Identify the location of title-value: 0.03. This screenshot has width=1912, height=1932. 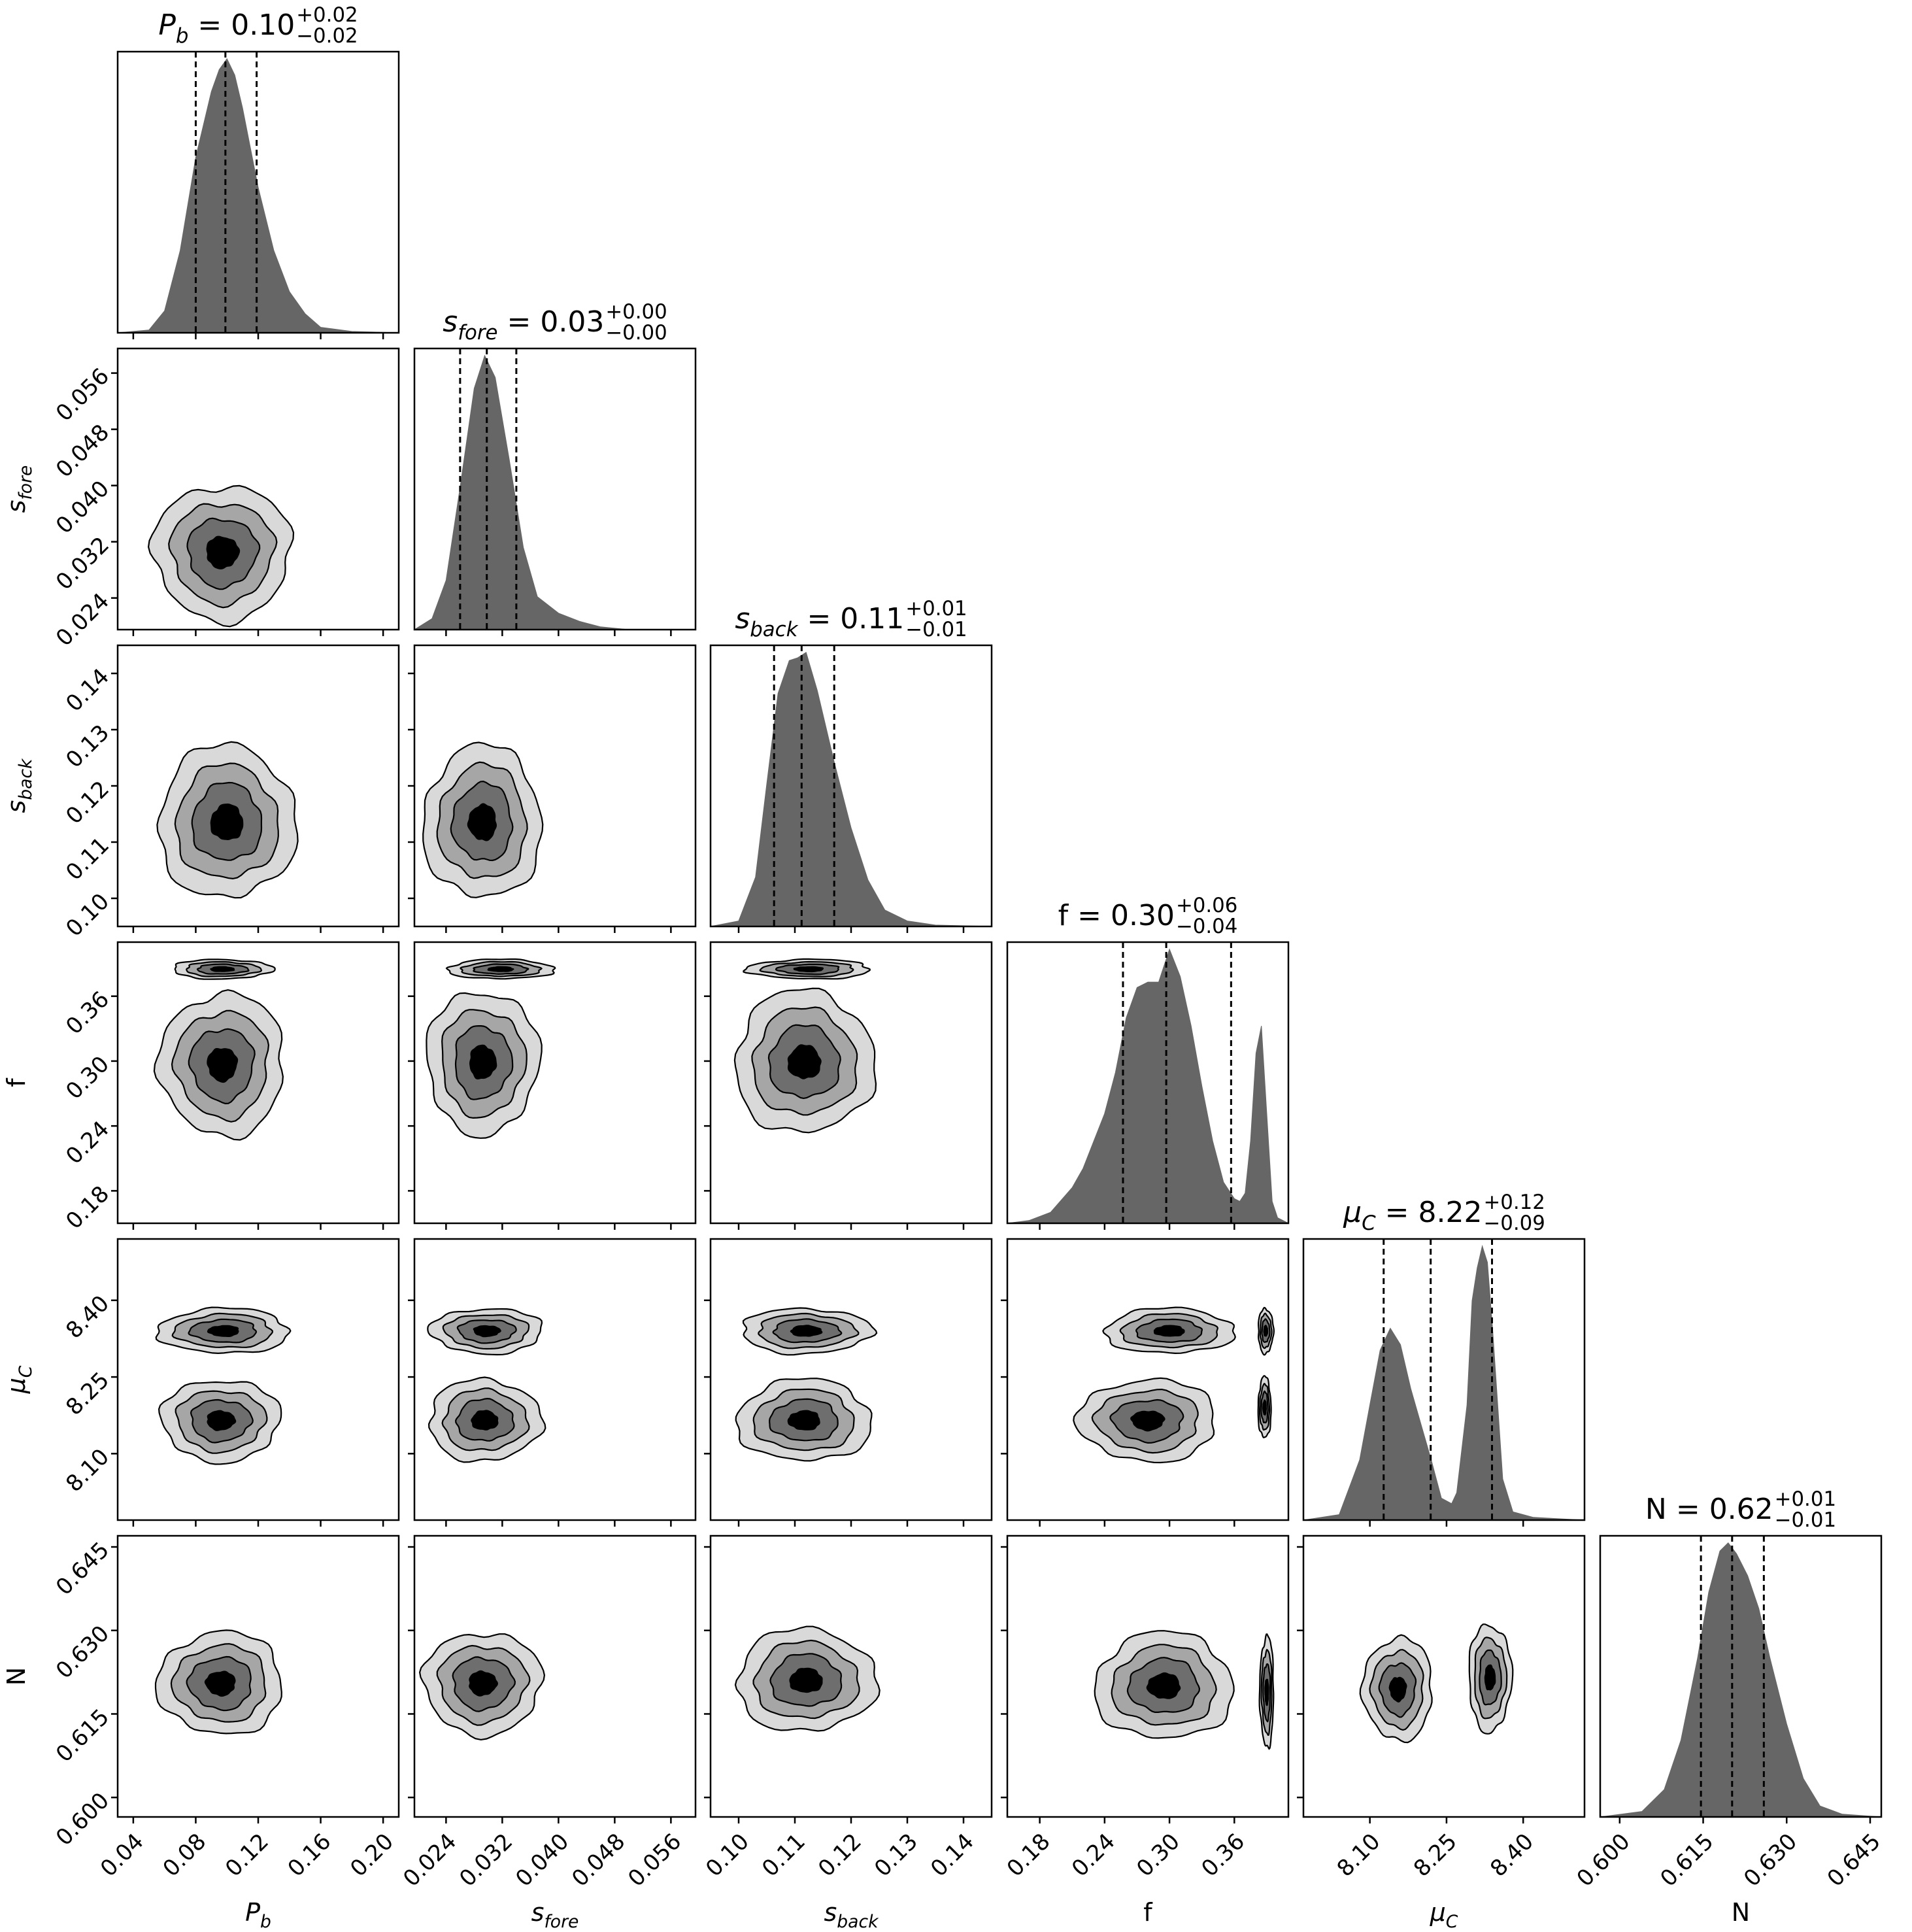
(572, 322).